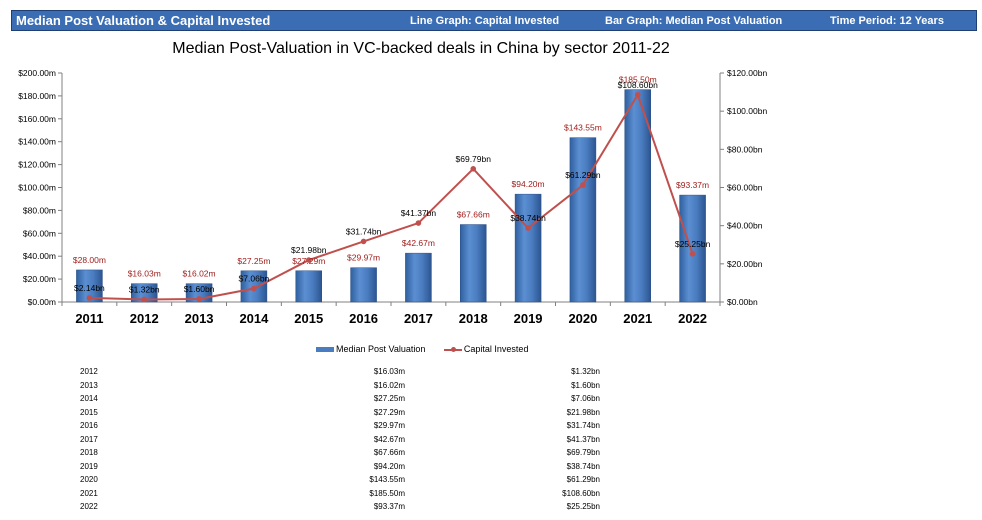 This screenshot has height=520, width=982. Describe the element at coordinates (37, 73) in the screenshot. I see `left-axis-tick-label: $200.00m` at that location.